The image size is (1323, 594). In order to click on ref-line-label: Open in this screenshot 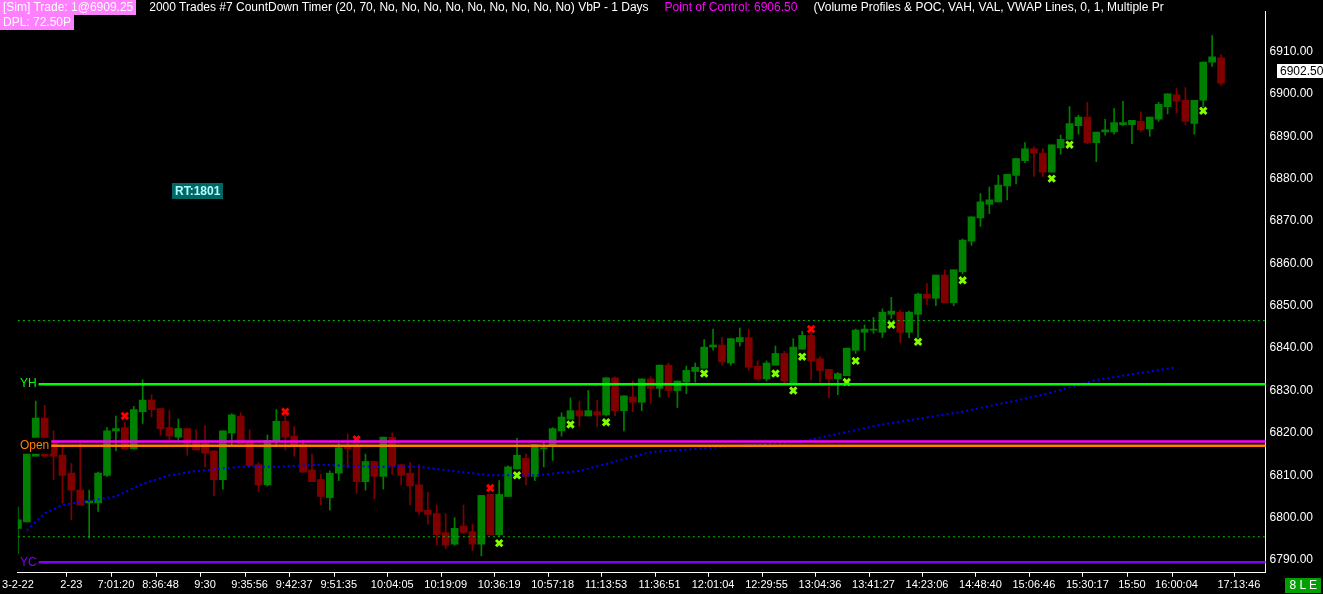, I will do `click(34, 444)`.